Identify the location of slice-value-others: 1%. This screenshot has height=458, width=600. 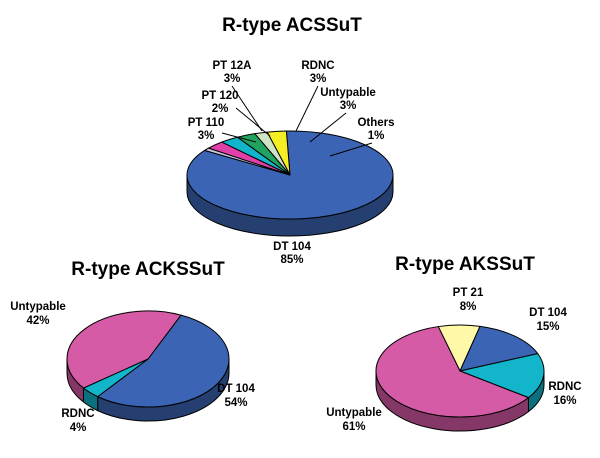
(376, 136).